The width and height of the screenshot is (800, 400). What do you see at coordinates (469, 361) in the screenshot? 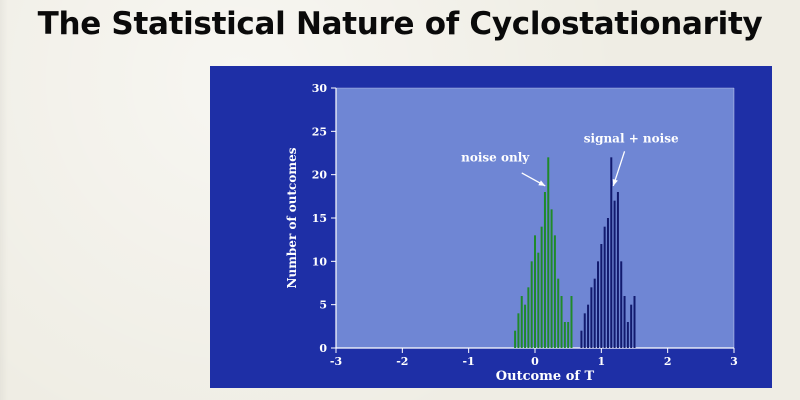
I see `x-tick-label: -1` at bounding box center [469, 361].